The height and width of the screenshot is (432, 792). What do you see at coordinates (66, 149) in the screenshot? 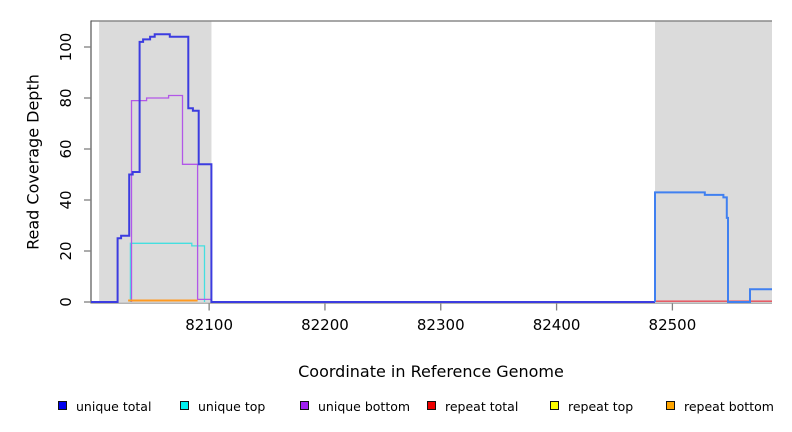
I see `y-tick-label: 60` at bounding box center [66, 149].